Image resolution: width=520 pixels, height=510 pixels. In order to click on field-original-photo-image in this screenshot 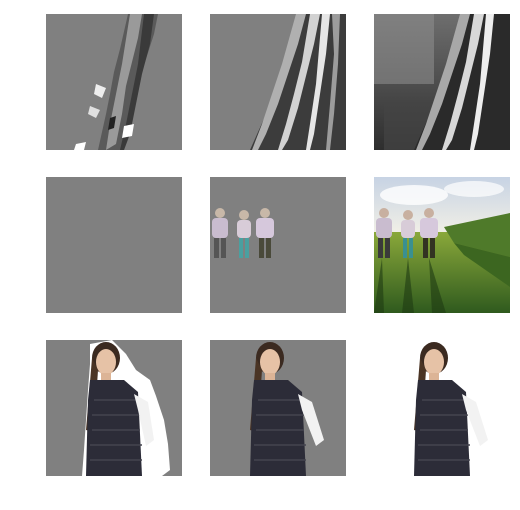, I will do `click(442, 245)`.